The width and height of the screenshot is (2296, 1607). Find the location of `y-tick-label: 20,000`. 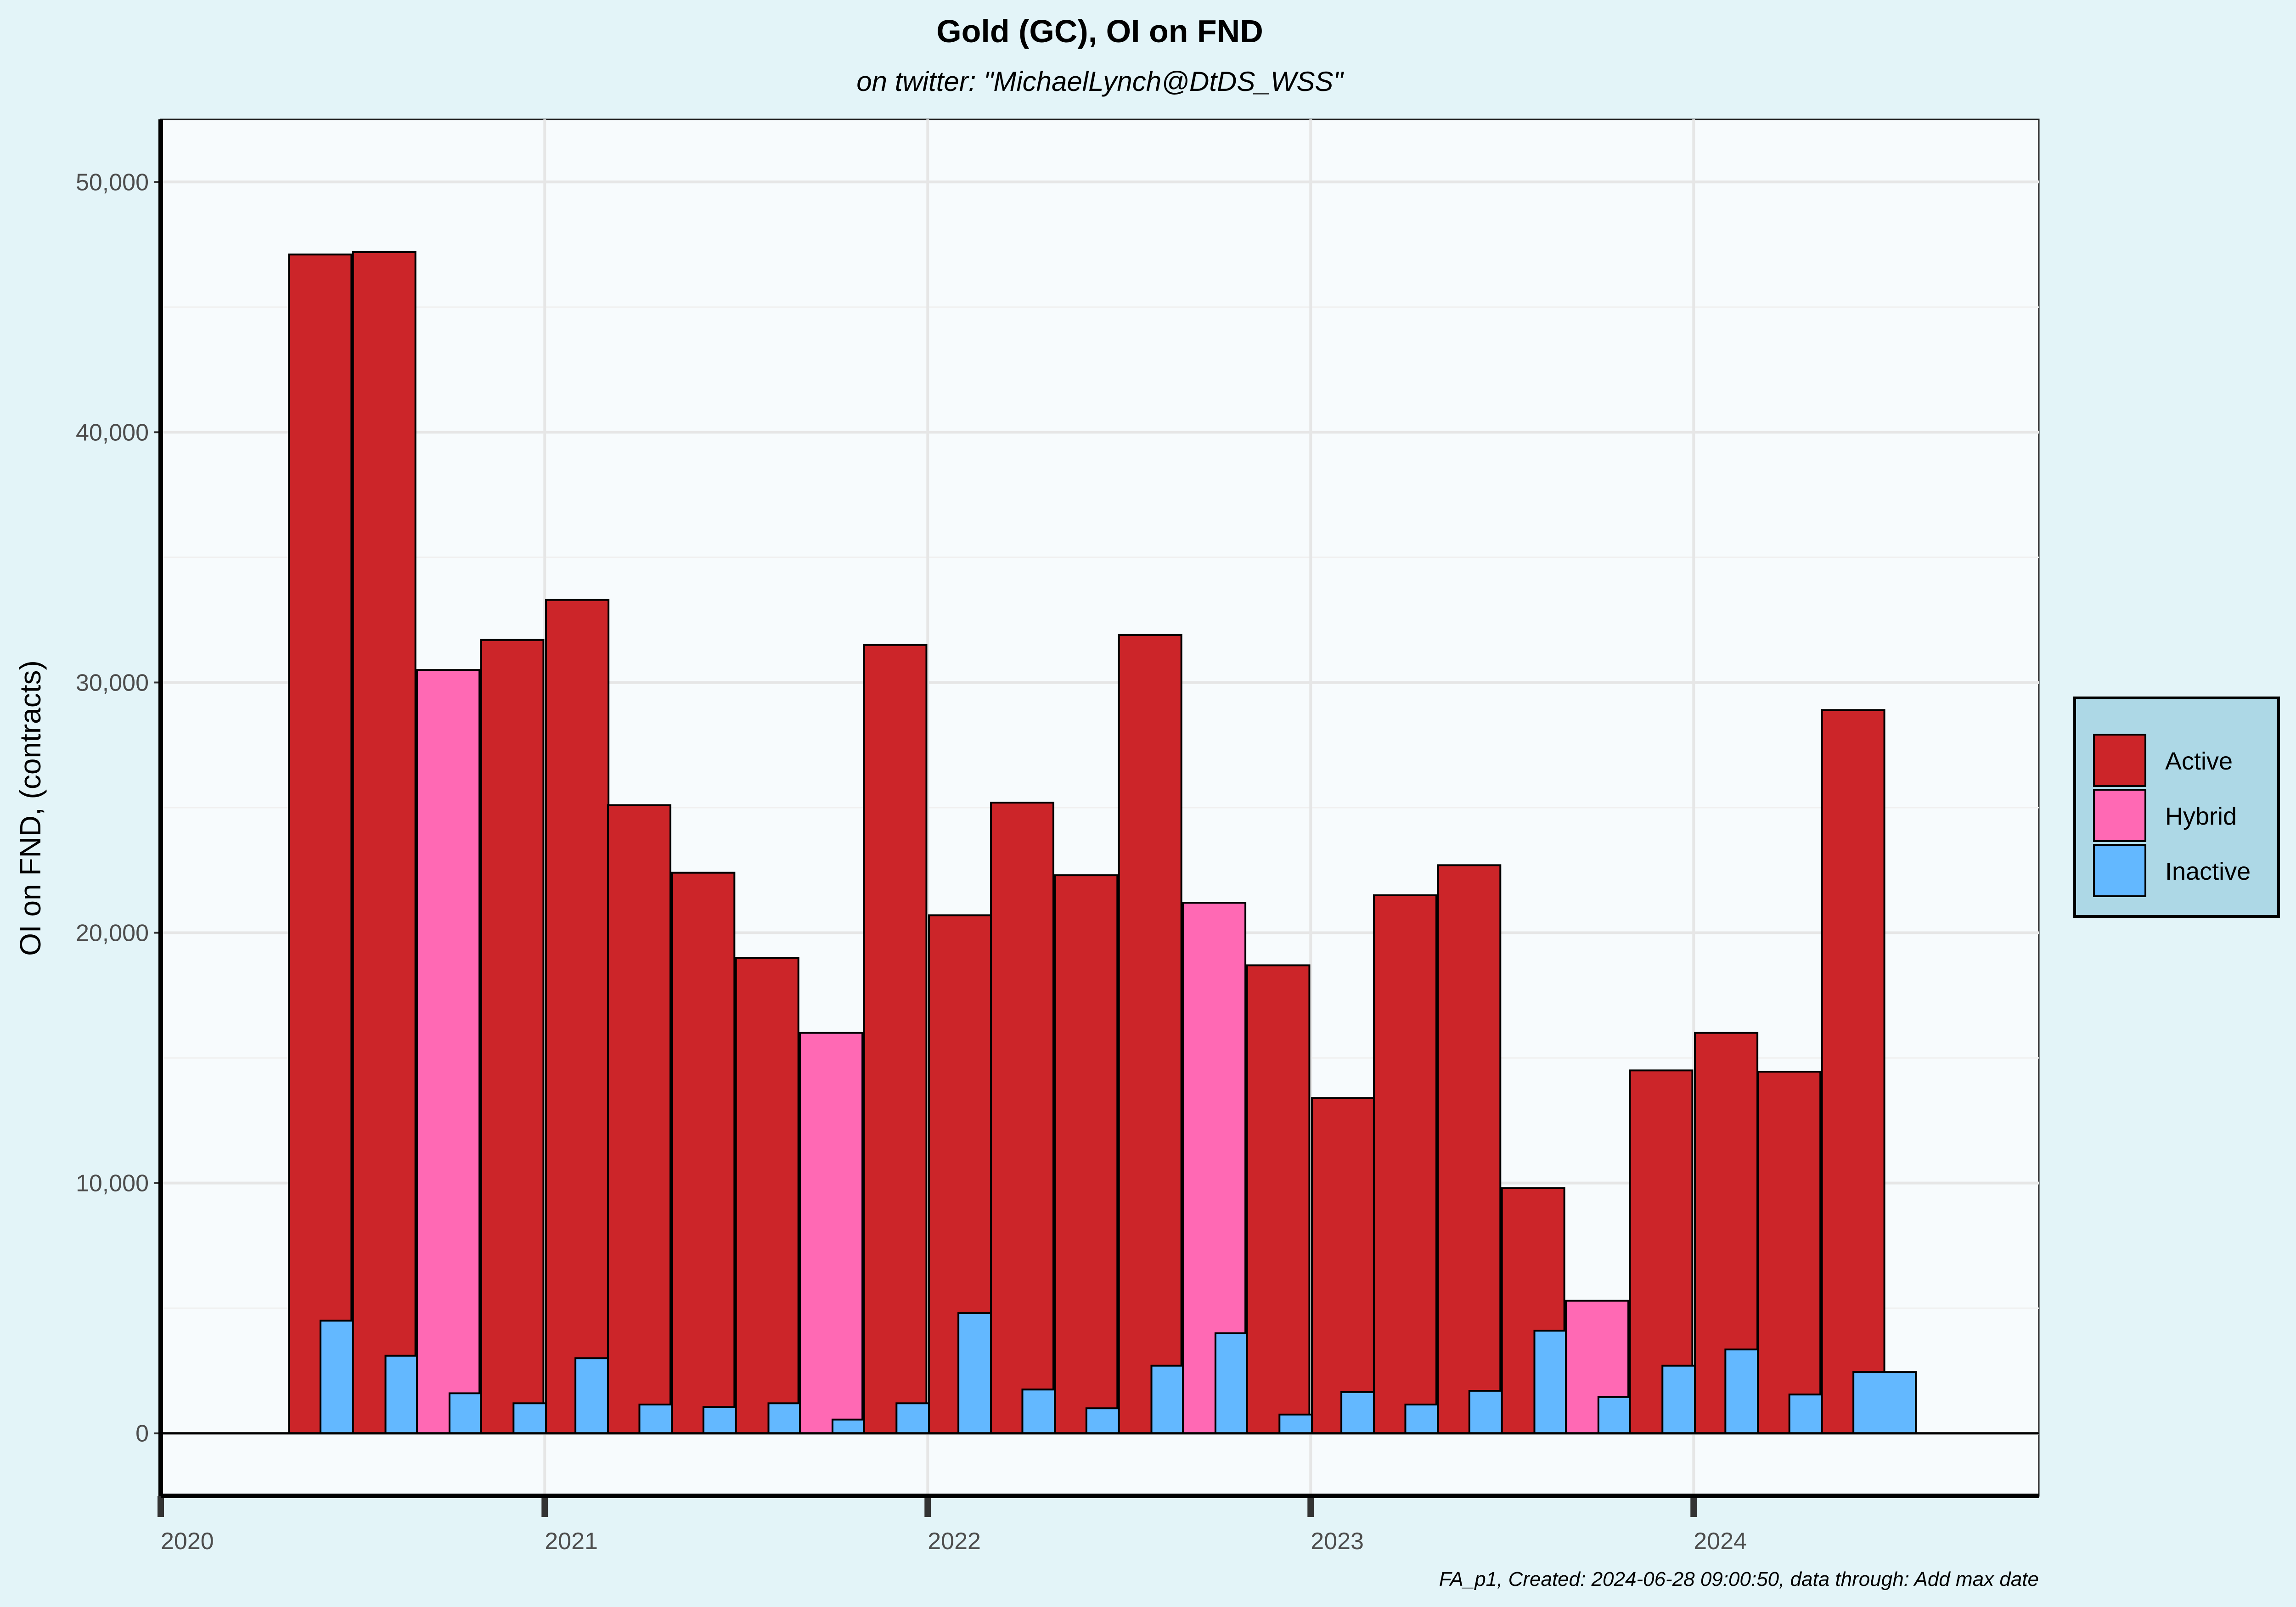

y-tick-label: 20,000 is located at coordinates (113, 933).